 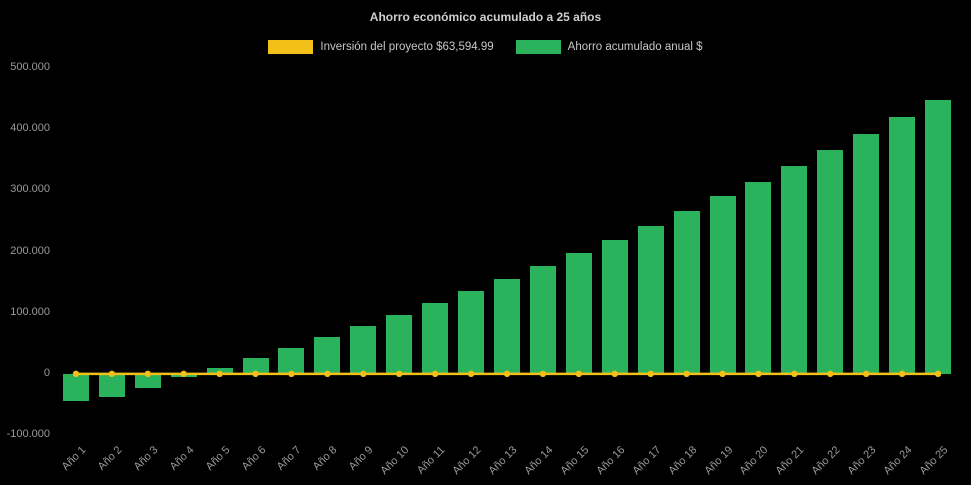 I want to click on bar-año-2, so click(x=111, y=385).